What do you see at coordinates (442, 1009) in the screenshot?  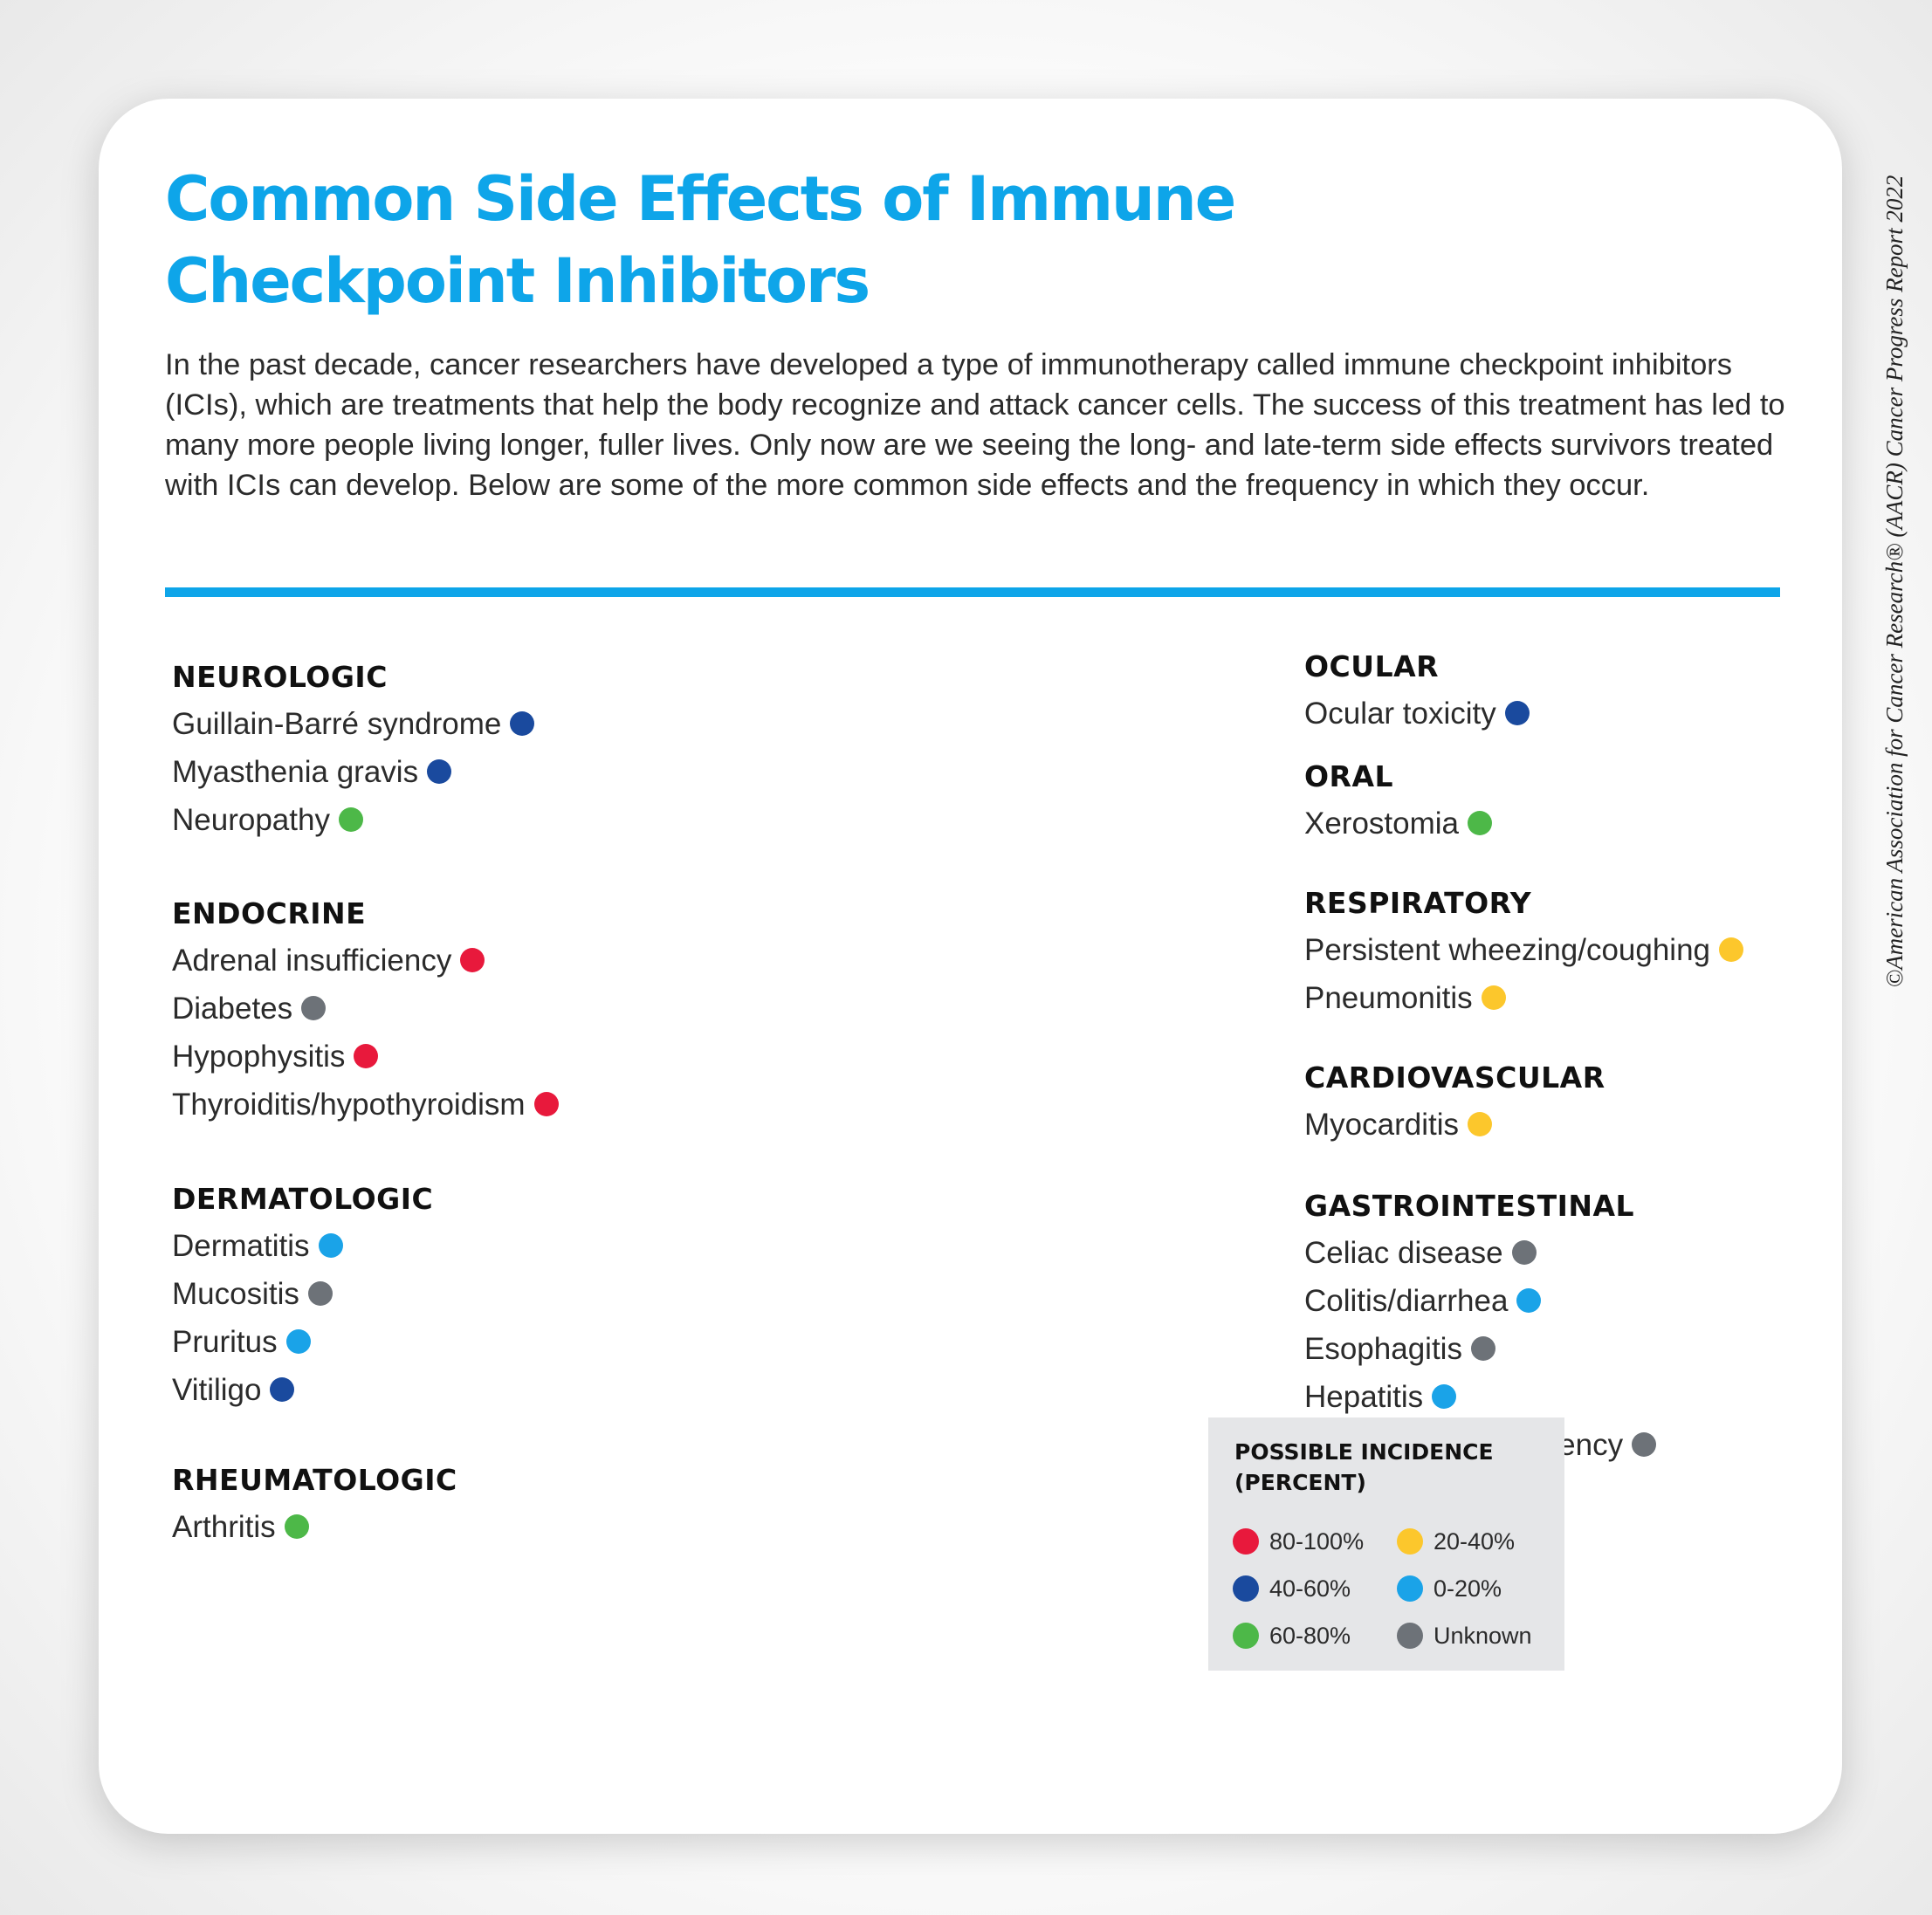 I see `side-effect-item: Diabetes` at bounding box center [442, 1009].